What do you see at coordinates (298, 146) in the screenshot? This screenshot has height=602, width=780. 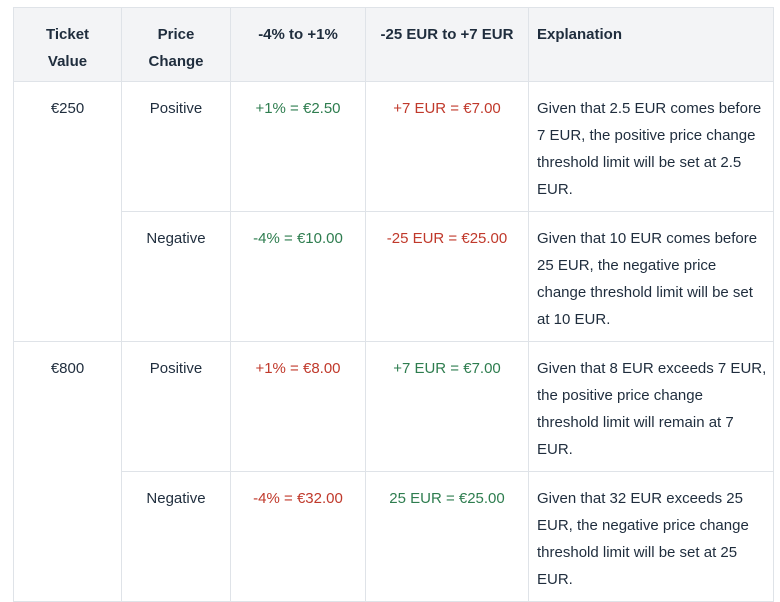 I see `pct-cell: +1% = €2.50` at bounding box center [298, 146].